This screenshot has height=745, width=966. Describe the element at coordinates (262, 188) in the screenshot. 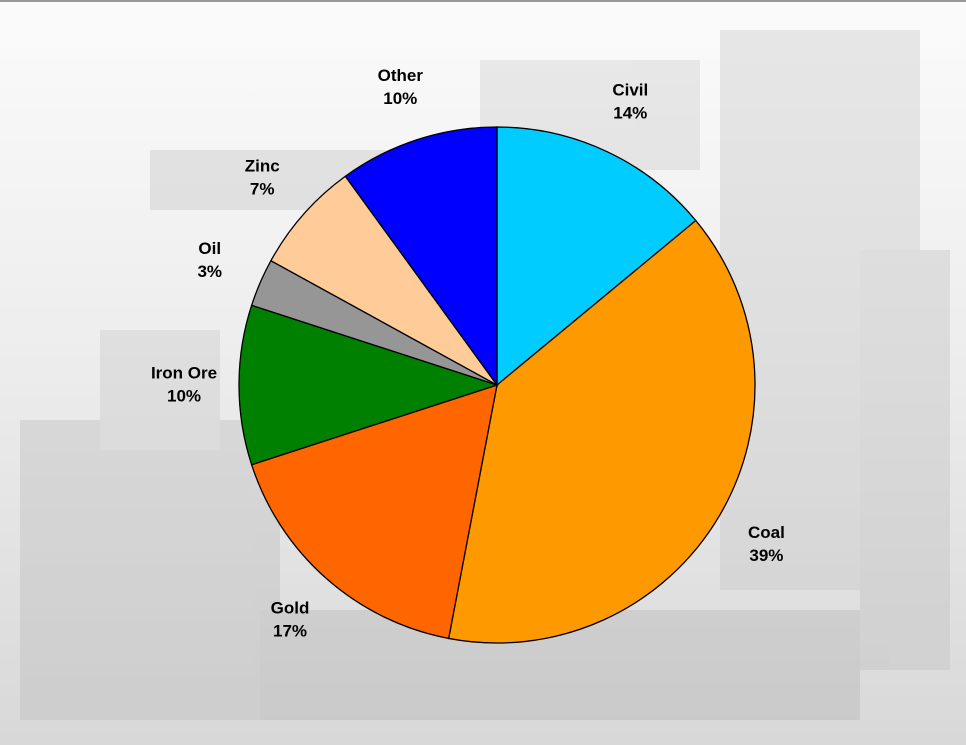

I see `slice-value-label: 7%` at that location.